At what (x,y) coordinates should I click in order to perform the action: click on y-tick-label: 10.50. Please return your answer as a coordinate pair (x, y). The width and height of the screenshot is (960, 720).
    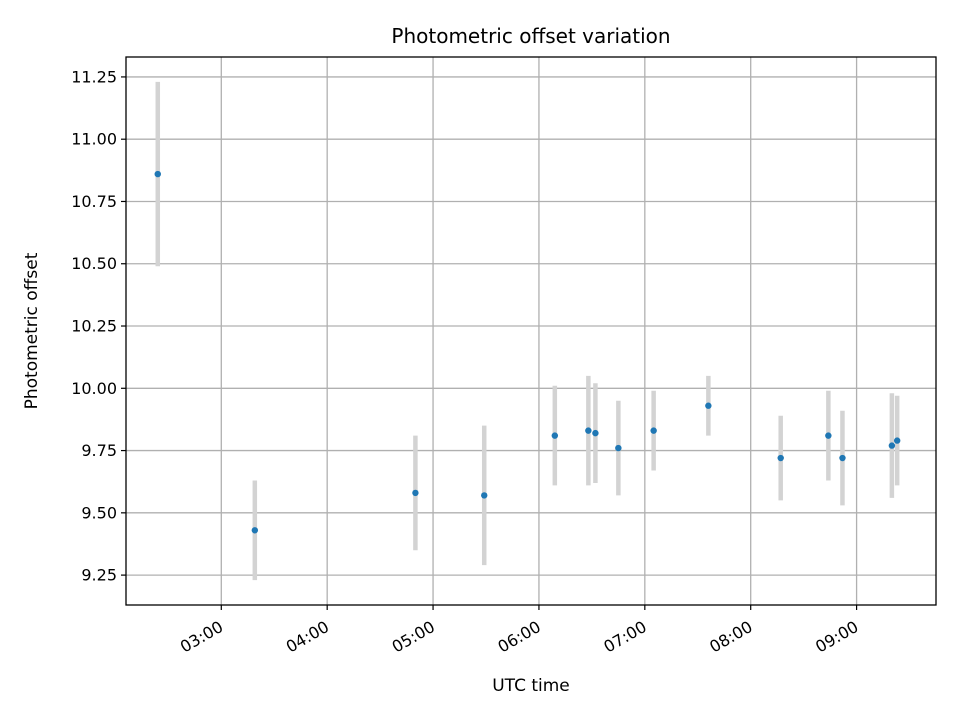
    Looking at the image, I should click on (94, 263).